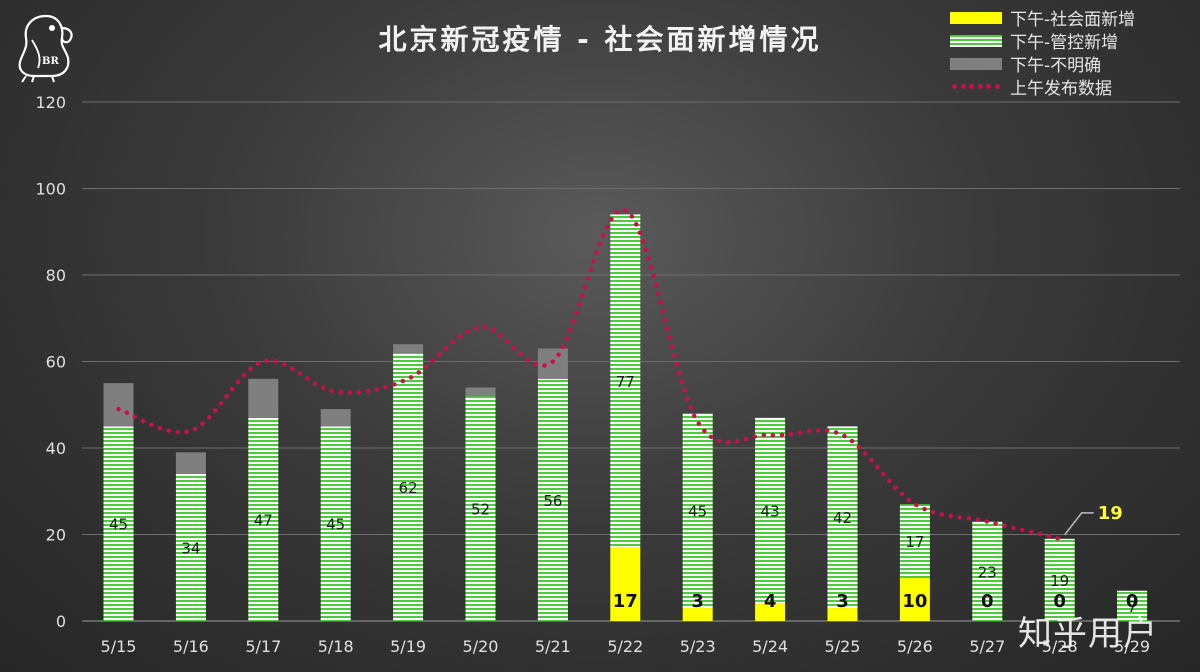 This screenshot has width=1200, height=672. What do you see at coordinates (45, 47) in the screenshot?
I see `parrot-logo: BR` at bounding box center [45, 47].